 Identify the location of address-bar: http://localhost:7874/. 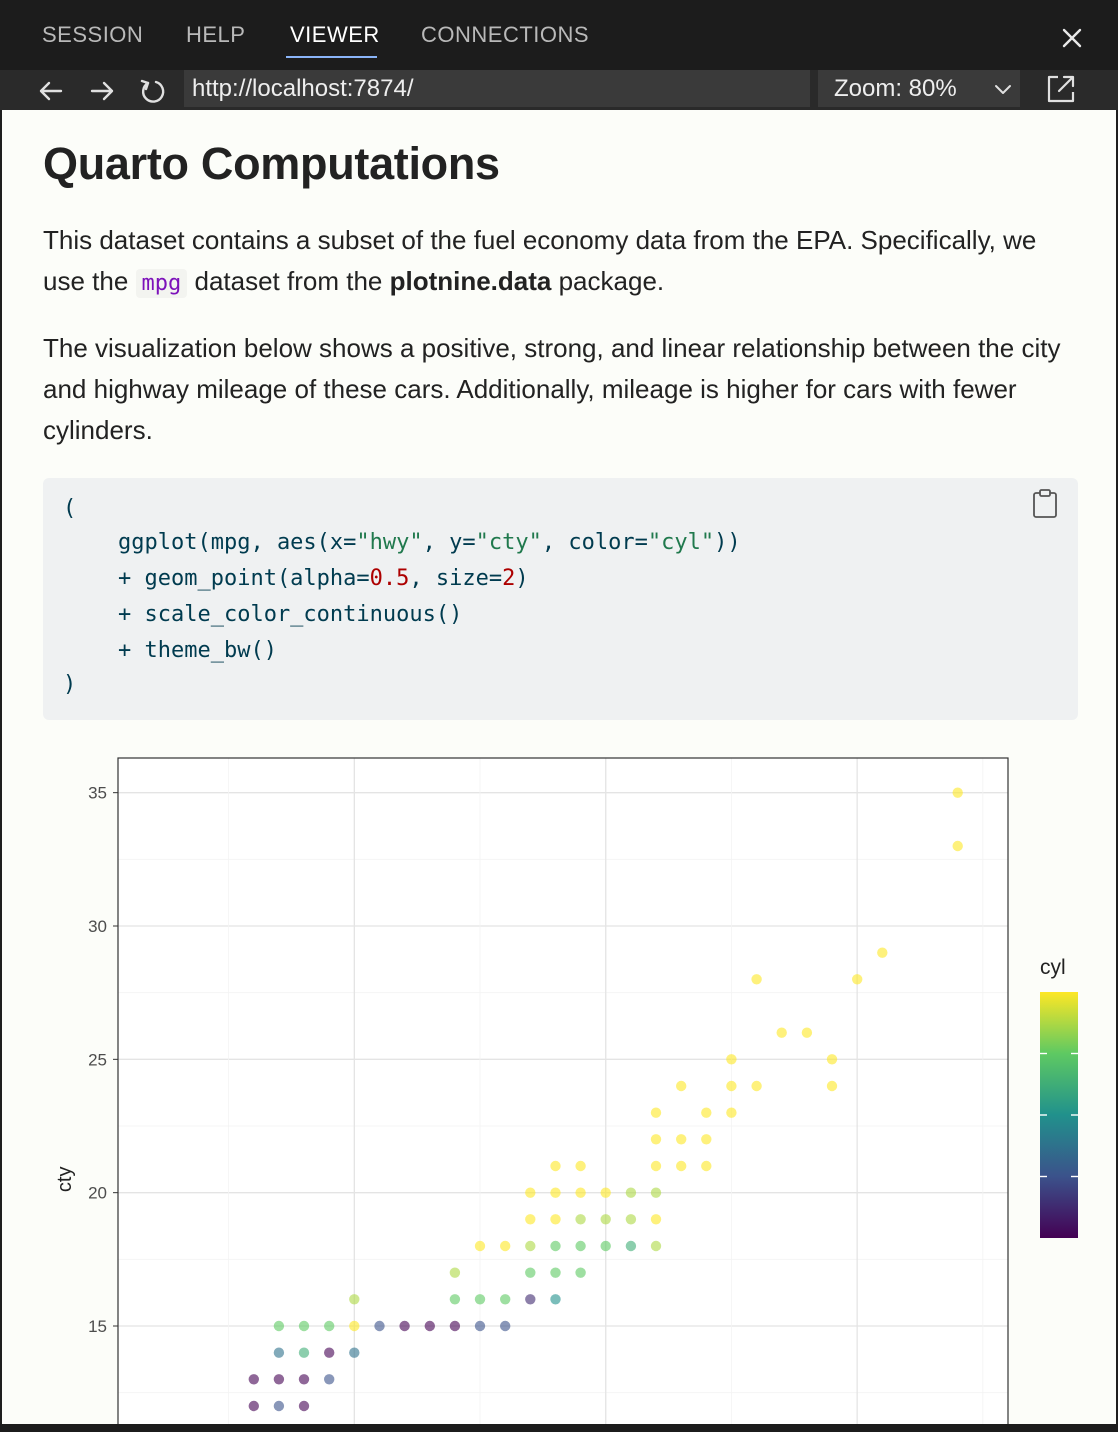
(497, 88).